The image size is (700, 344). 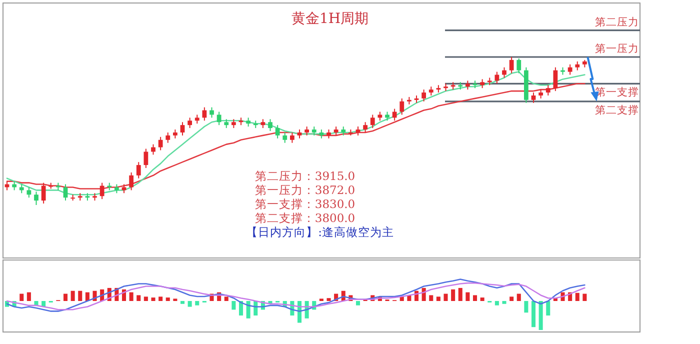 I want to click on ref-line-label: 第二压力, so click(x=617, y=21).